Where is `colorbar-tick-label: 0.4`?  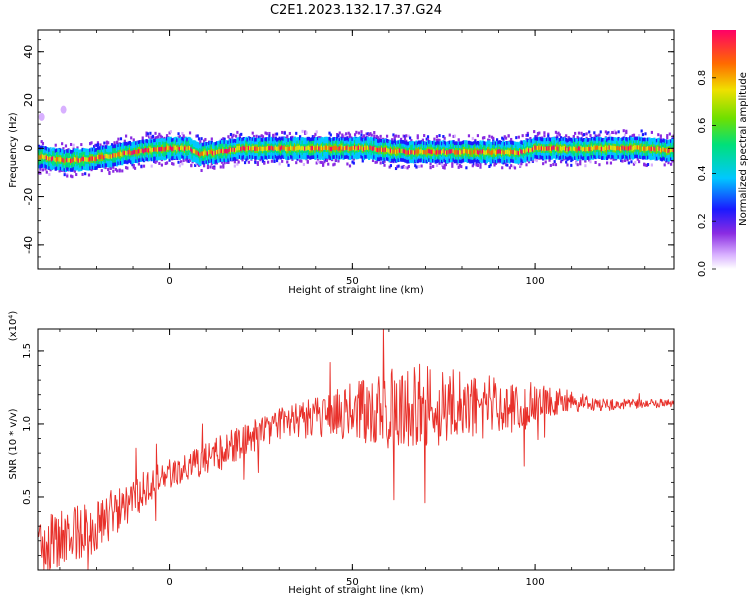
colorbar-tick-label: 0.4 is located at coordinates (702, 173).